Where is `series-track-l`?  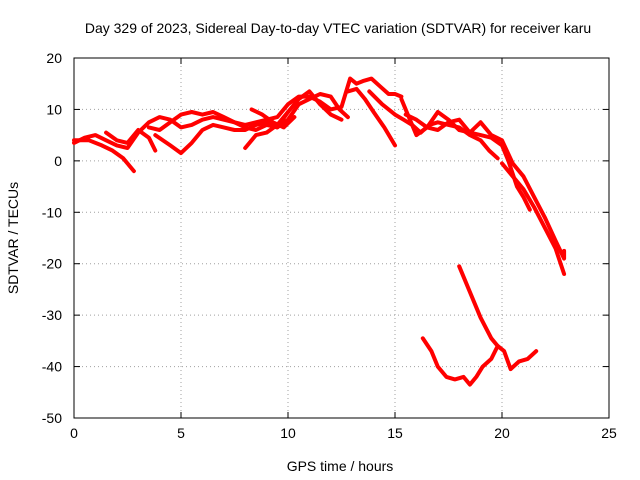
series-track-l is located at coordinates (533, 218).